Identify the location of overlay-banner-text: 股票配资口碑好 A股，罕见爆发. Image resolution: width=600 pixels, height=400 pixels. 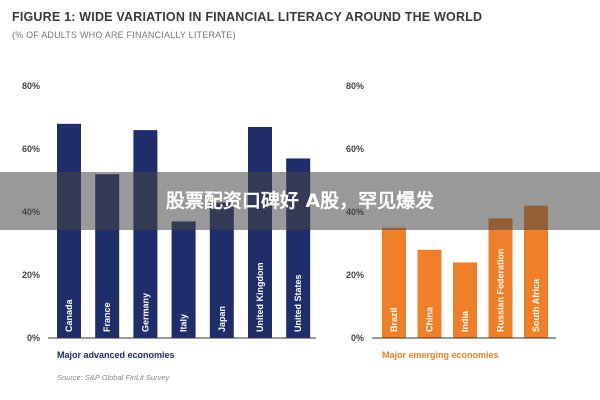
(300, 201).